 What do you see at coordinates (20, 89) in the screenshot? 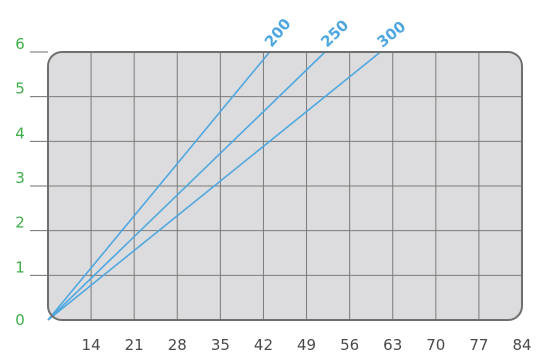
I see `y-tick-label: 5` at bounding box center [20, 89].